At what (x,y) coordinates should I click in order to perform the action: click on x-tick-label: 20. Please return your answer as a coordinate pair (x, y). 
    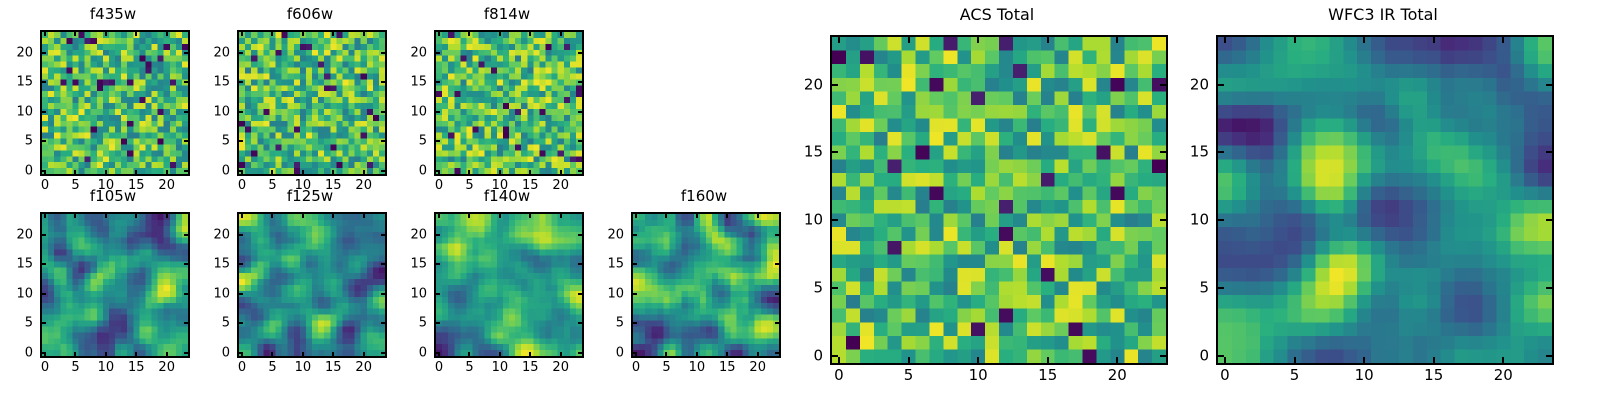
    Looking at the image, I should click on (363, 367).